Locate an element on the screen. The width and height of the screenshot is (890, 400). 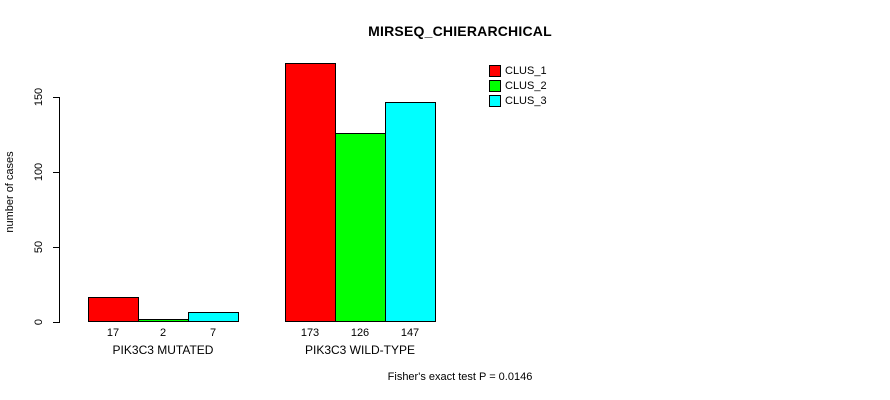
bar-value-label: 173 is located at coordinates (310, 333).